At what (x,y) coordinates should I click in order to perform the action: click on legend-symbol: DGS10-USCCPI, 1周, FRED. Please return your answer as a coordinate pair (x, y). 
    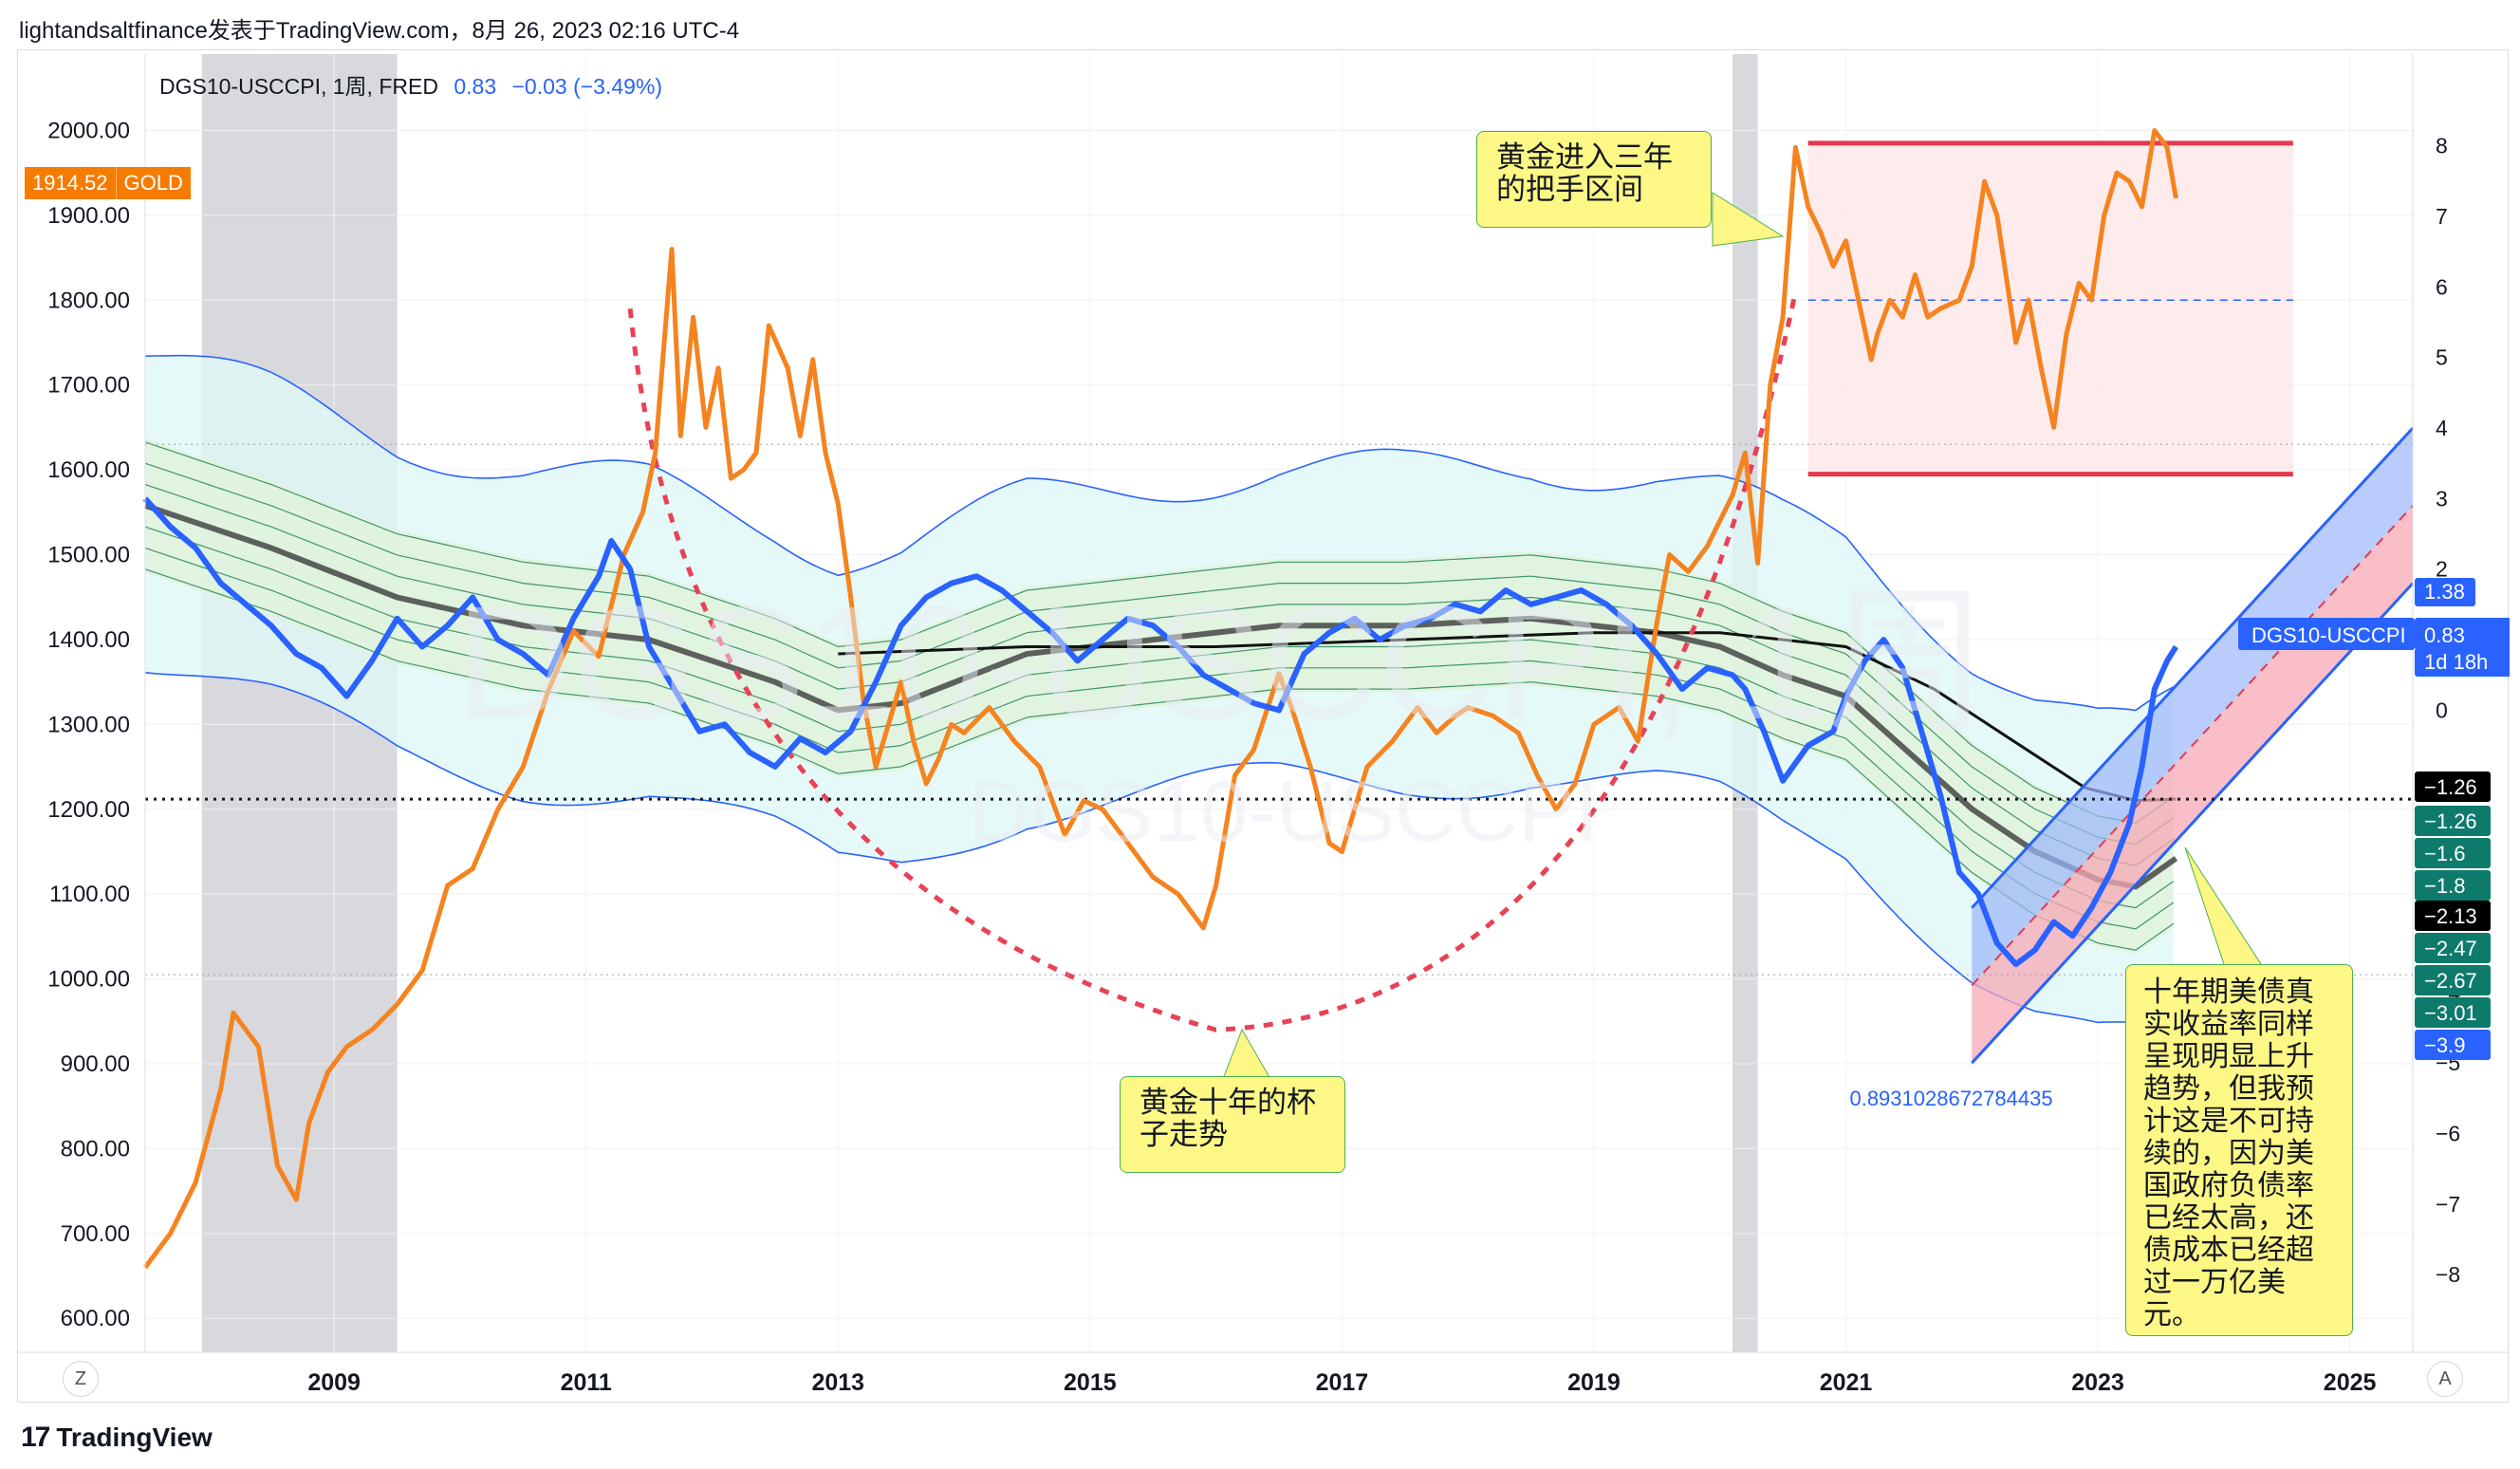
    Looking at the image, I should click on (298, 86).